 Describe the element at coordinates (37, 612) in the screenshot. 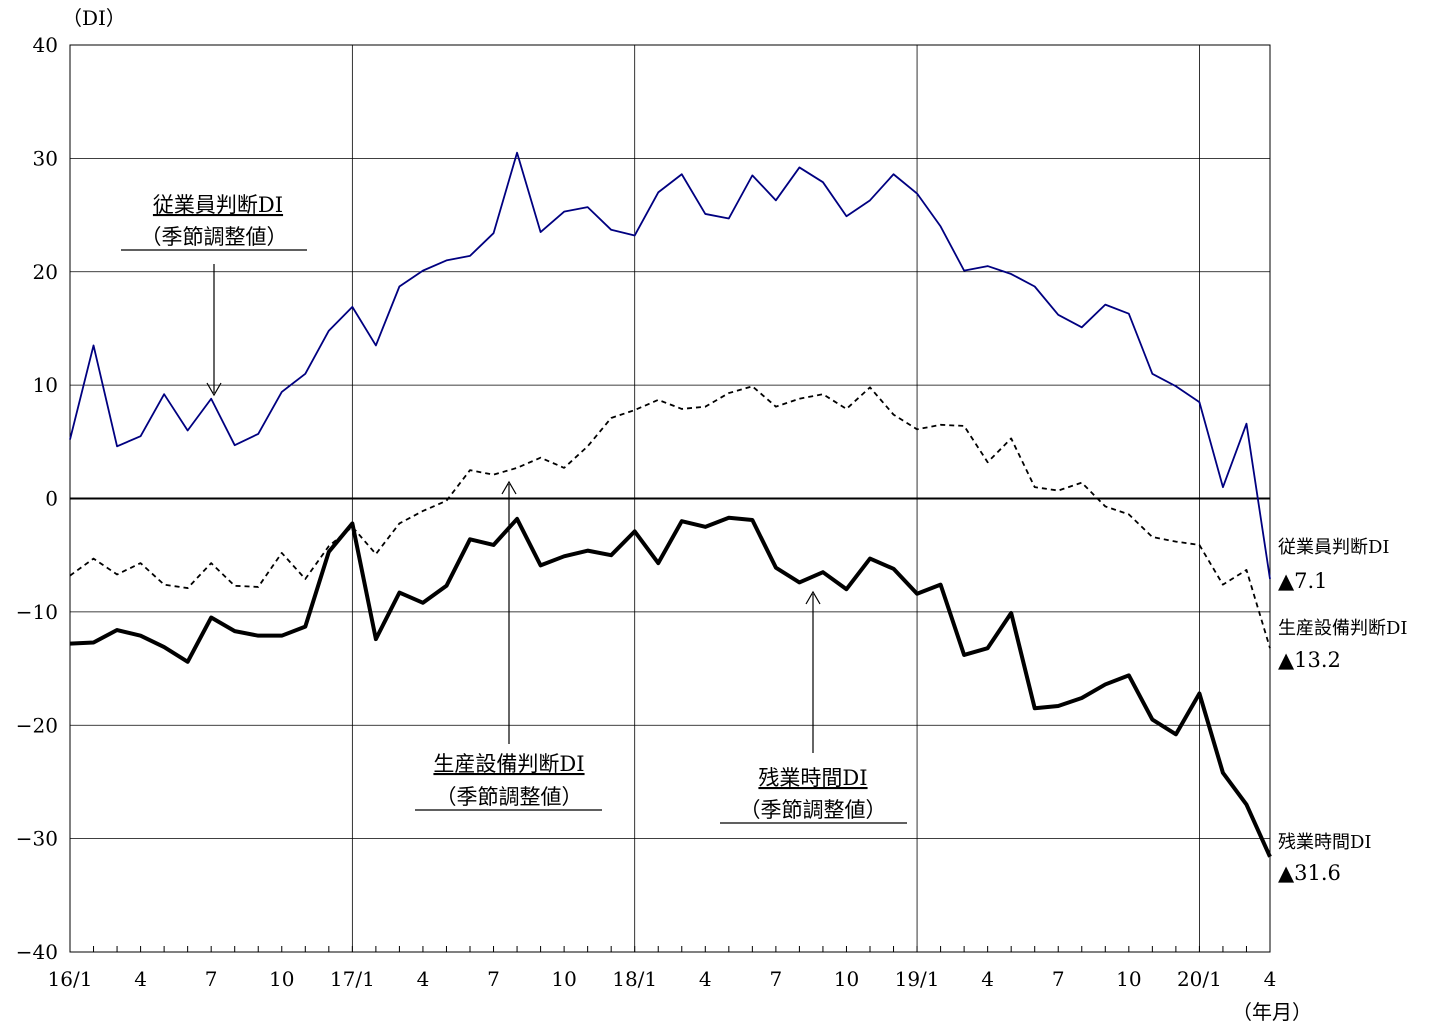

I see `y-tick-label: −10` at that location.